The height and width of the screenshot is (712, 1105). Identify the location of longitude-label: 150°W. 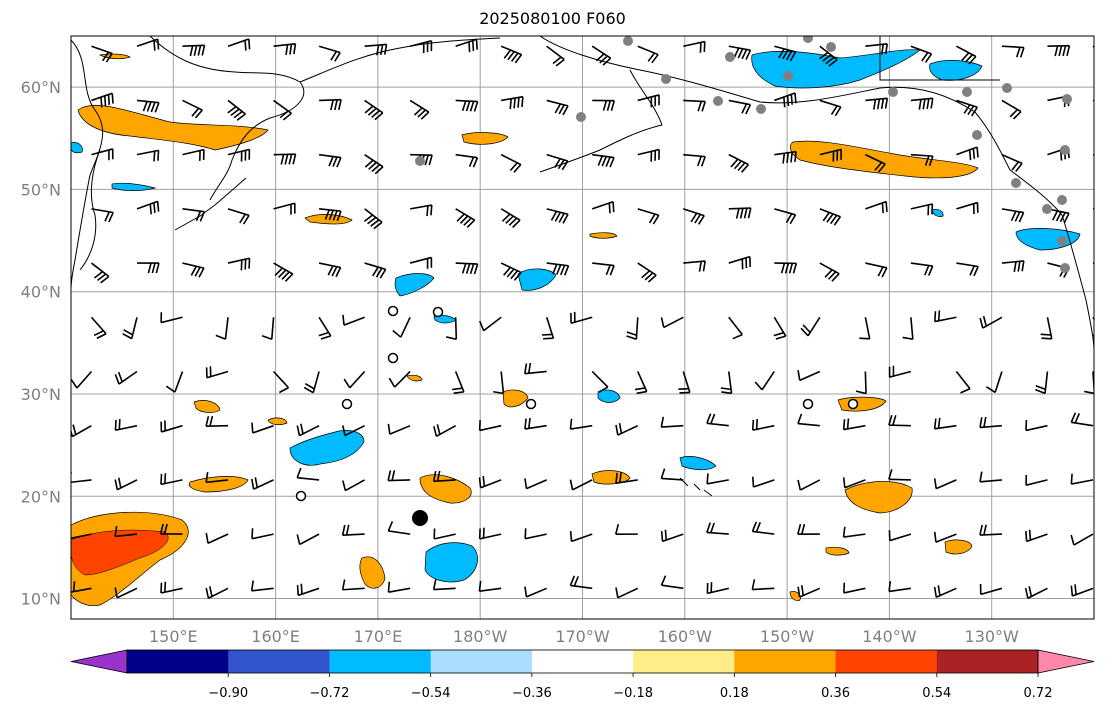
(787, 636).